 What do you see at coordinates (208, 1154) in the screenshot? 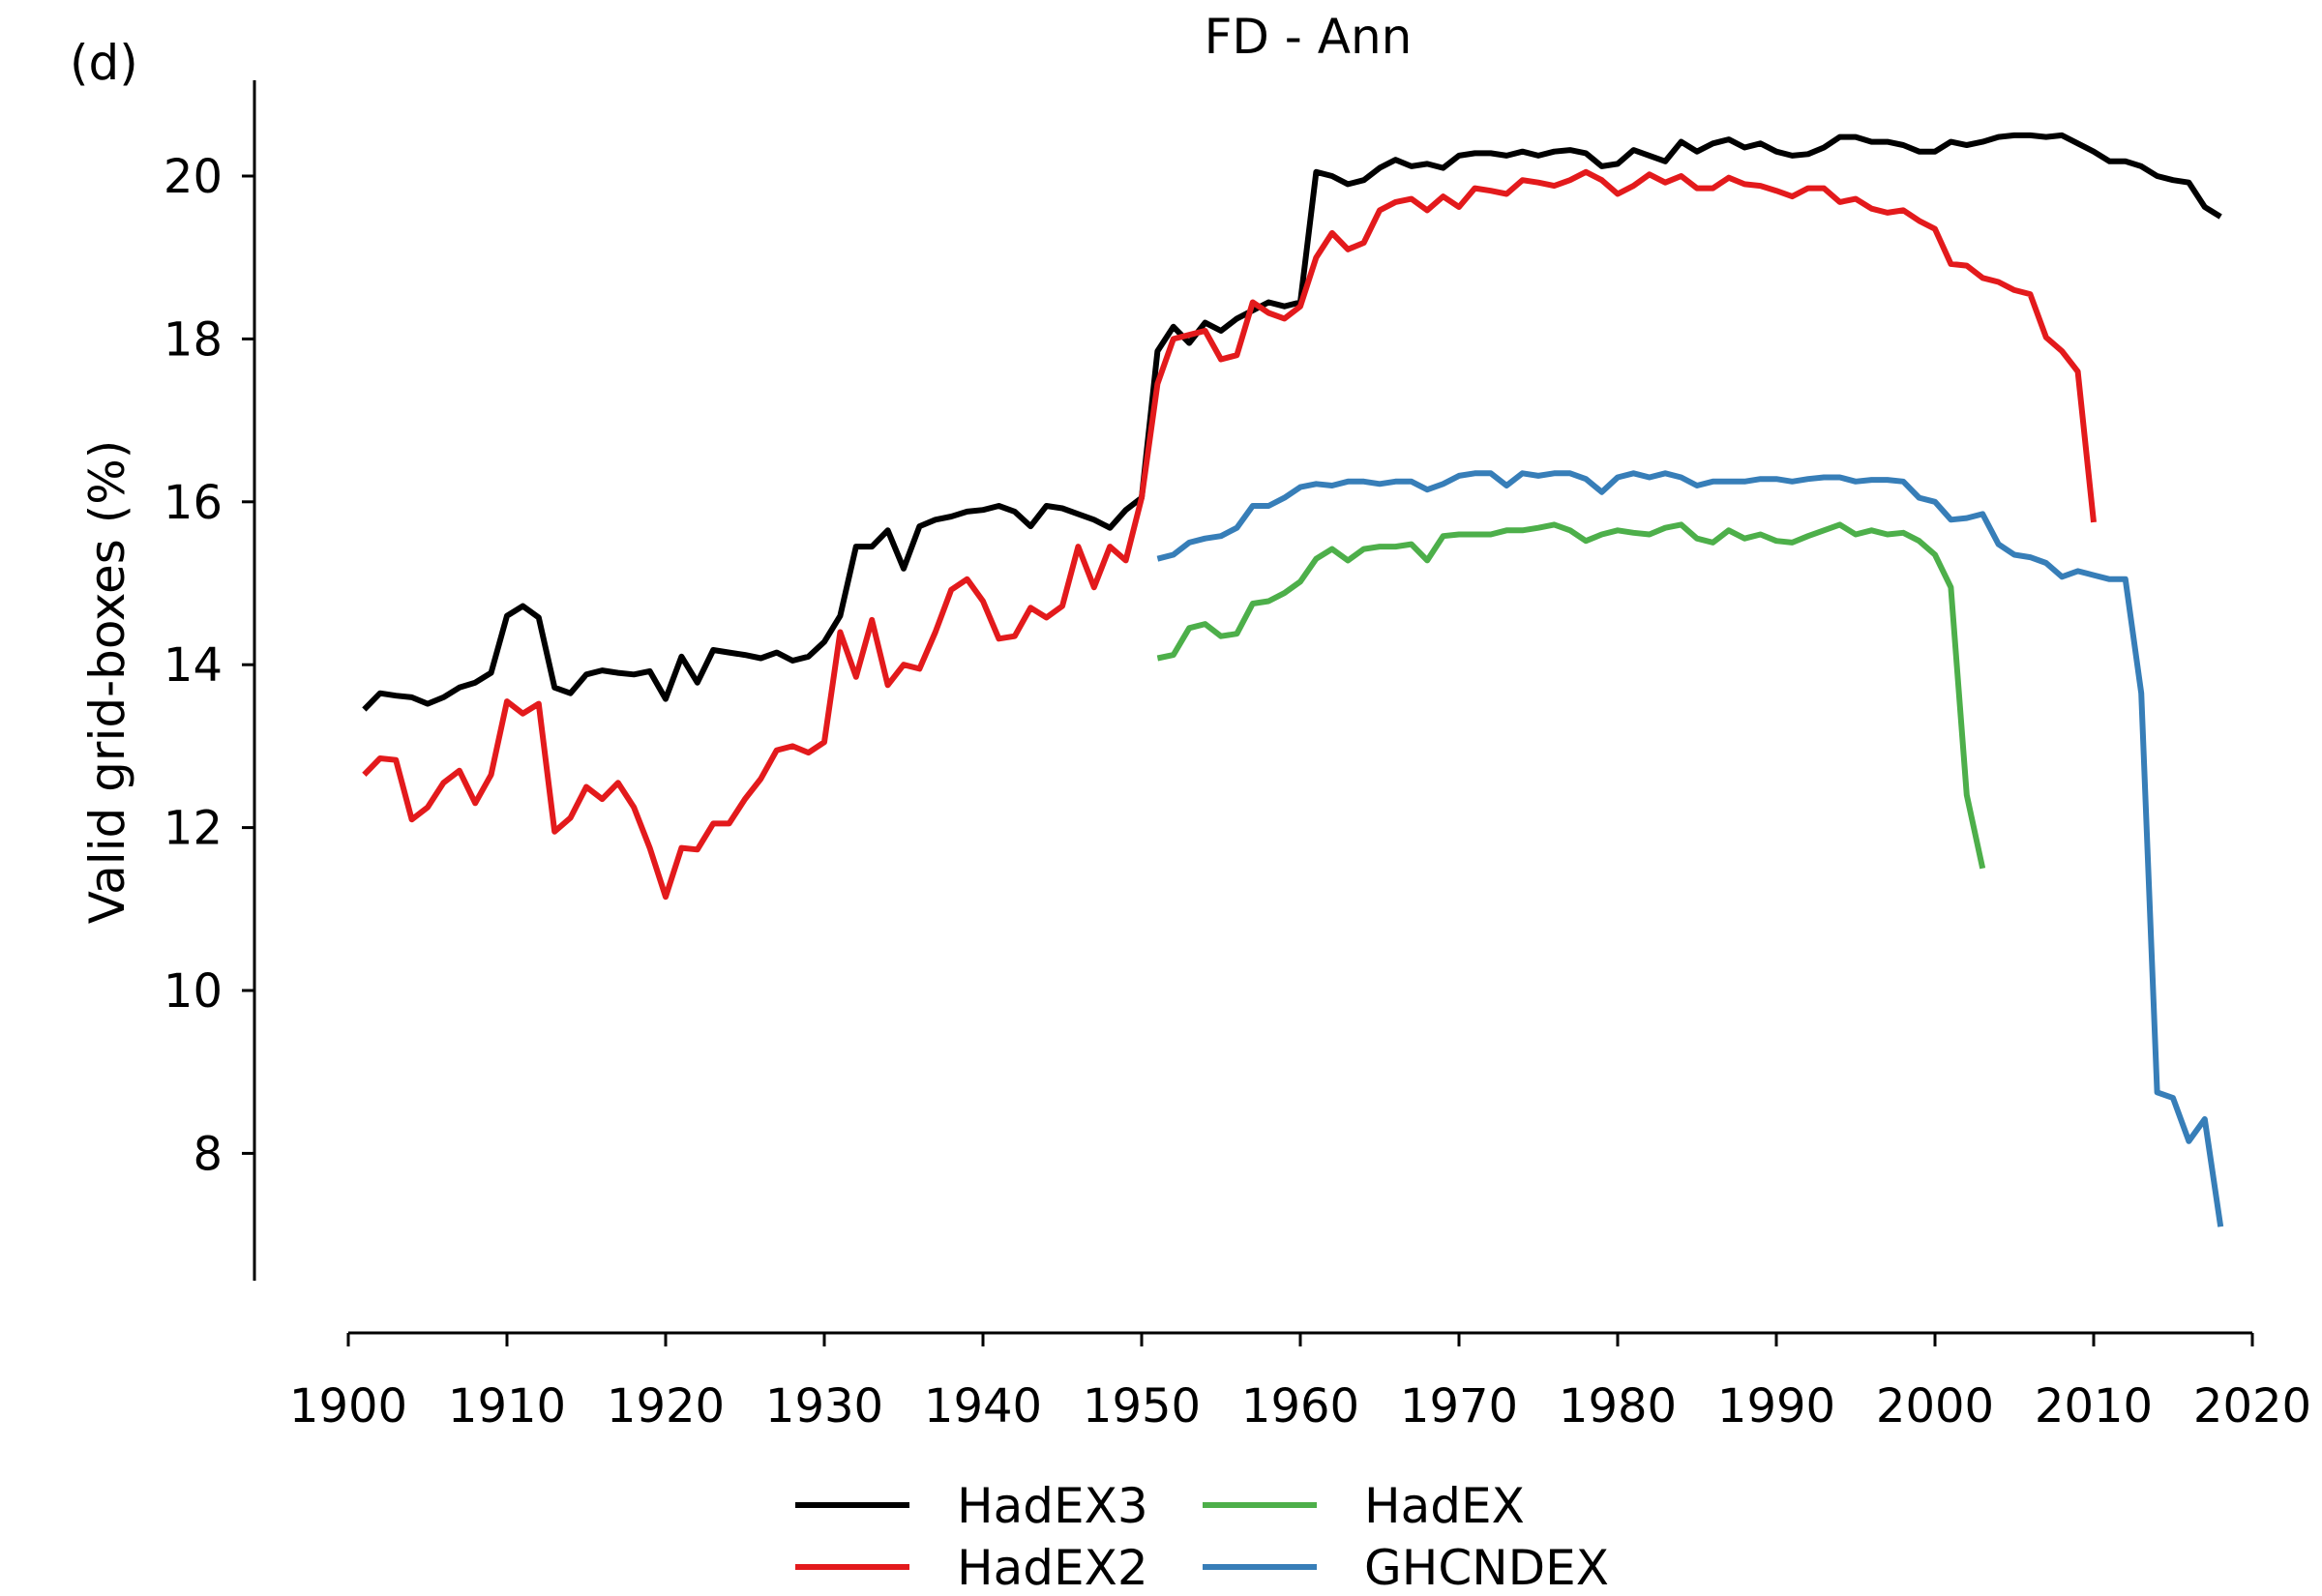
I see `y-tick-label: 8` at bounding box center [208, 1154].